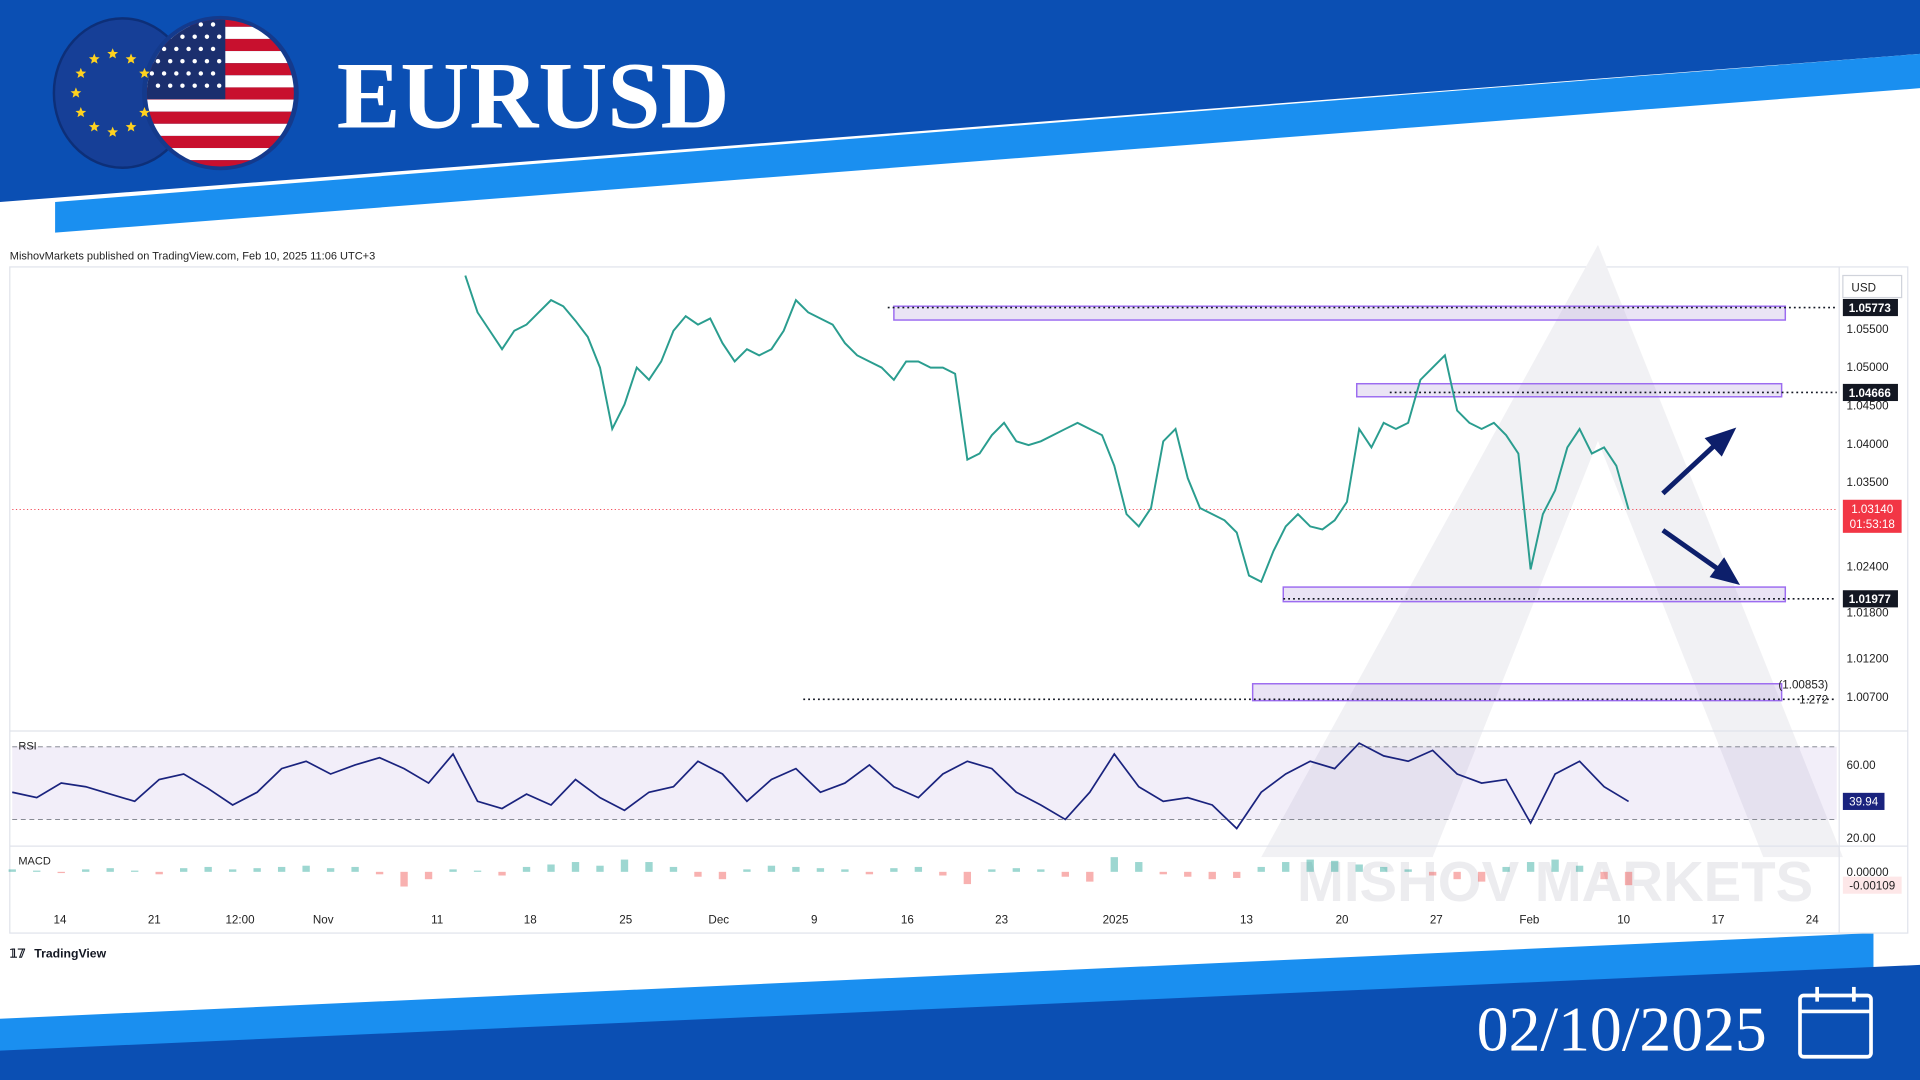 Image resolution: width=1920 pixels, height=1080 pixels. What do you see at coordinates (1116, 919) in the screenshot?
I see `x-tick-label: 2025` at bounding box center [1116, 919].